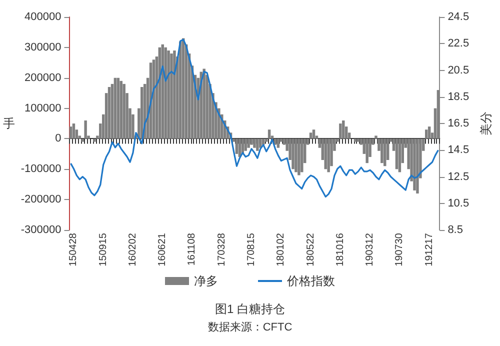  What do you see at coordinates (459, 176) in the screenshot?
I see `y2-tick-label: 12.5` at bounding box center [459, 176].